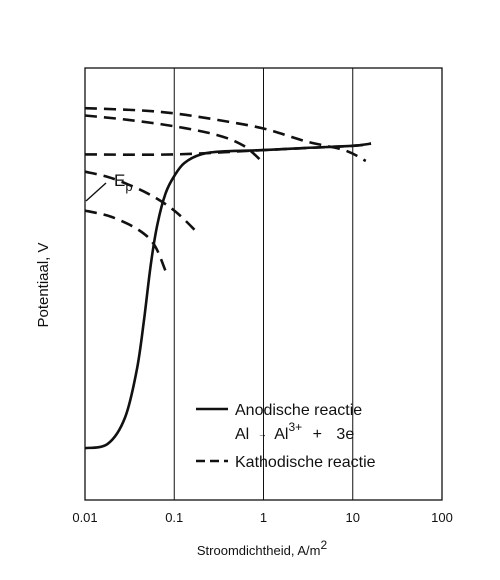 This screenshot has width=500, height=580. Describe the element at coordinates (84, 517) in the screenshot. I see `x-tick-label: 0.01` at that location.